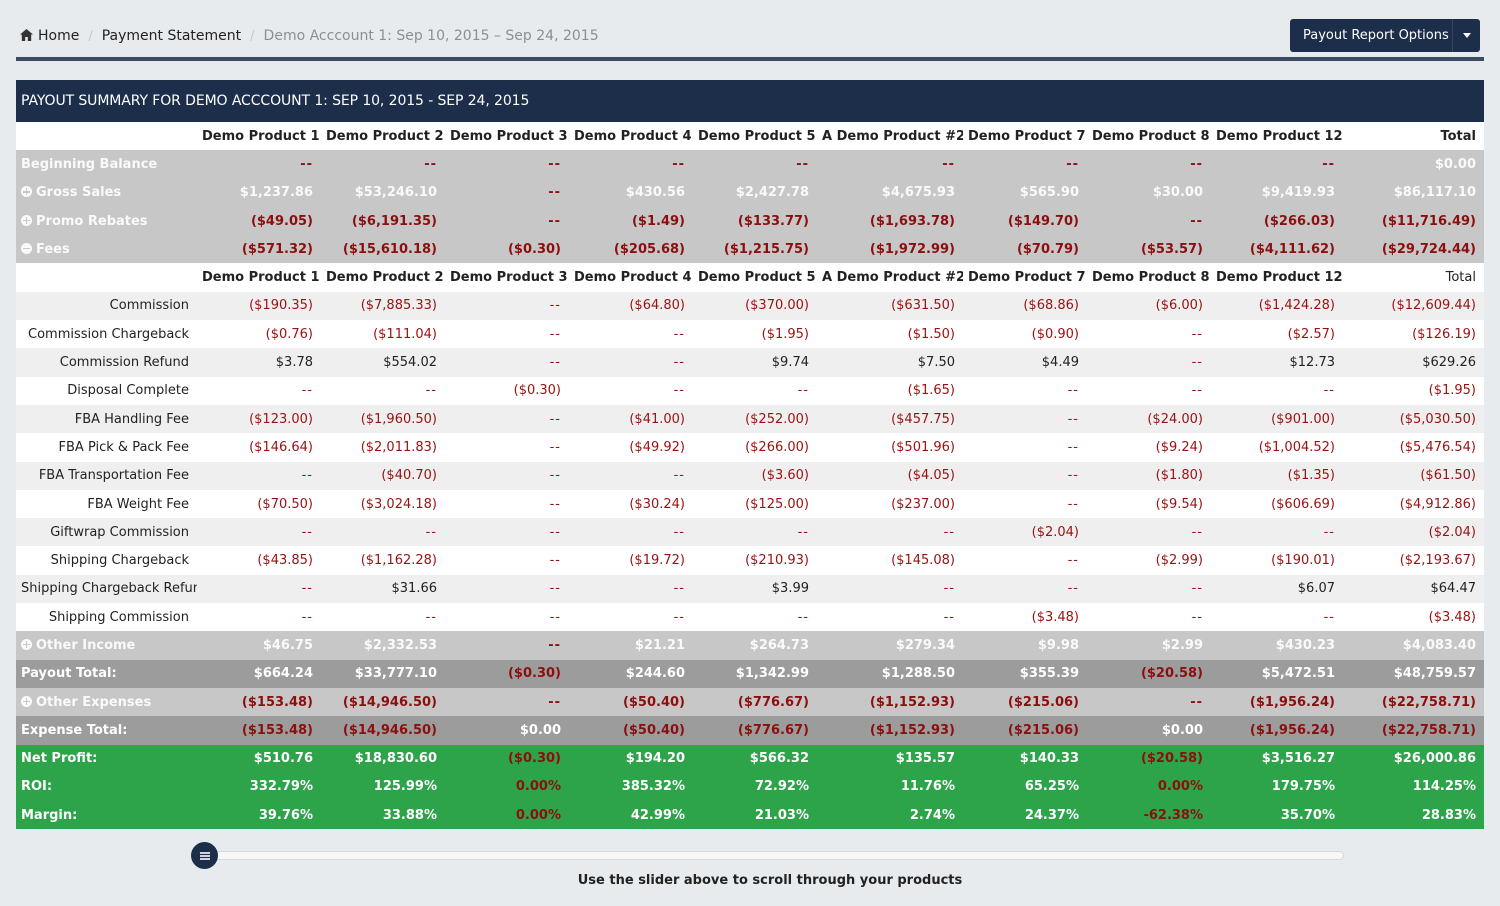 The image size is (1500, 906). Describe the element at coordinates (755, 504) in the screenshot. I see `value-cell: ($125.00)` at that location.